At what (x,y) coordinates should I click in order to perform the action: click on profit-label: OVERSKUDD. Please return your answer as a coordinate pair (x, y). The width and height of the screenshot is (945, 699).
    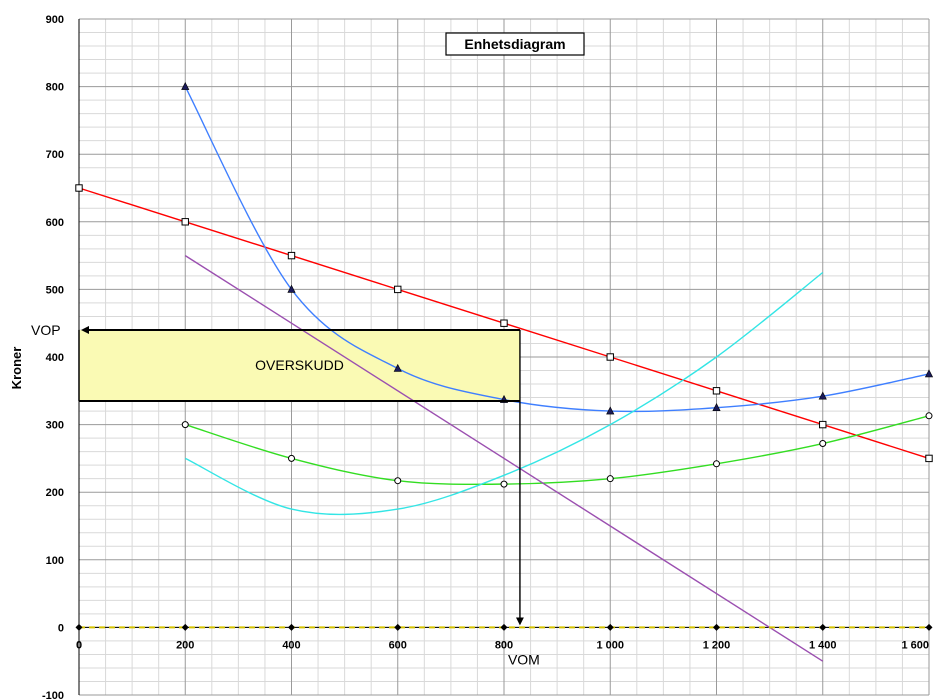
    Looking at the image, I should click on (299, 365).